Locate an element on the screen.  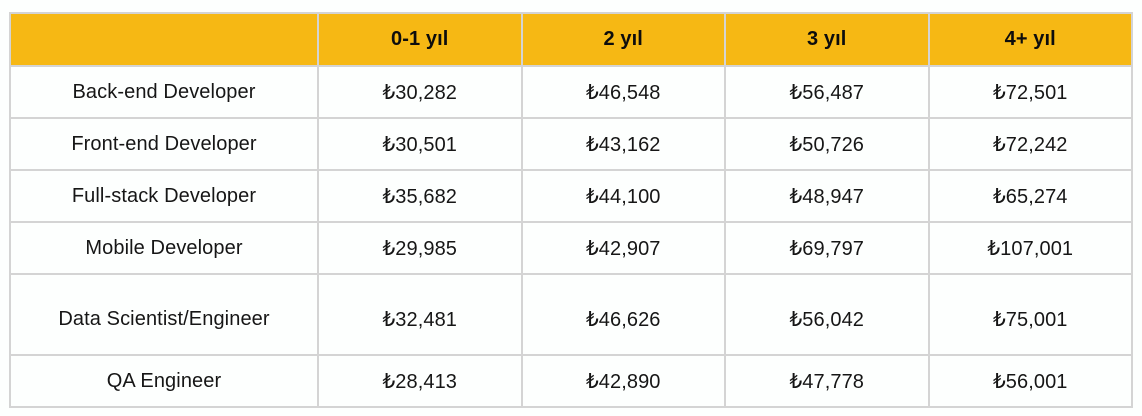
role-cell: Data Scientist/Engineer is located at coordinates (164, 314).